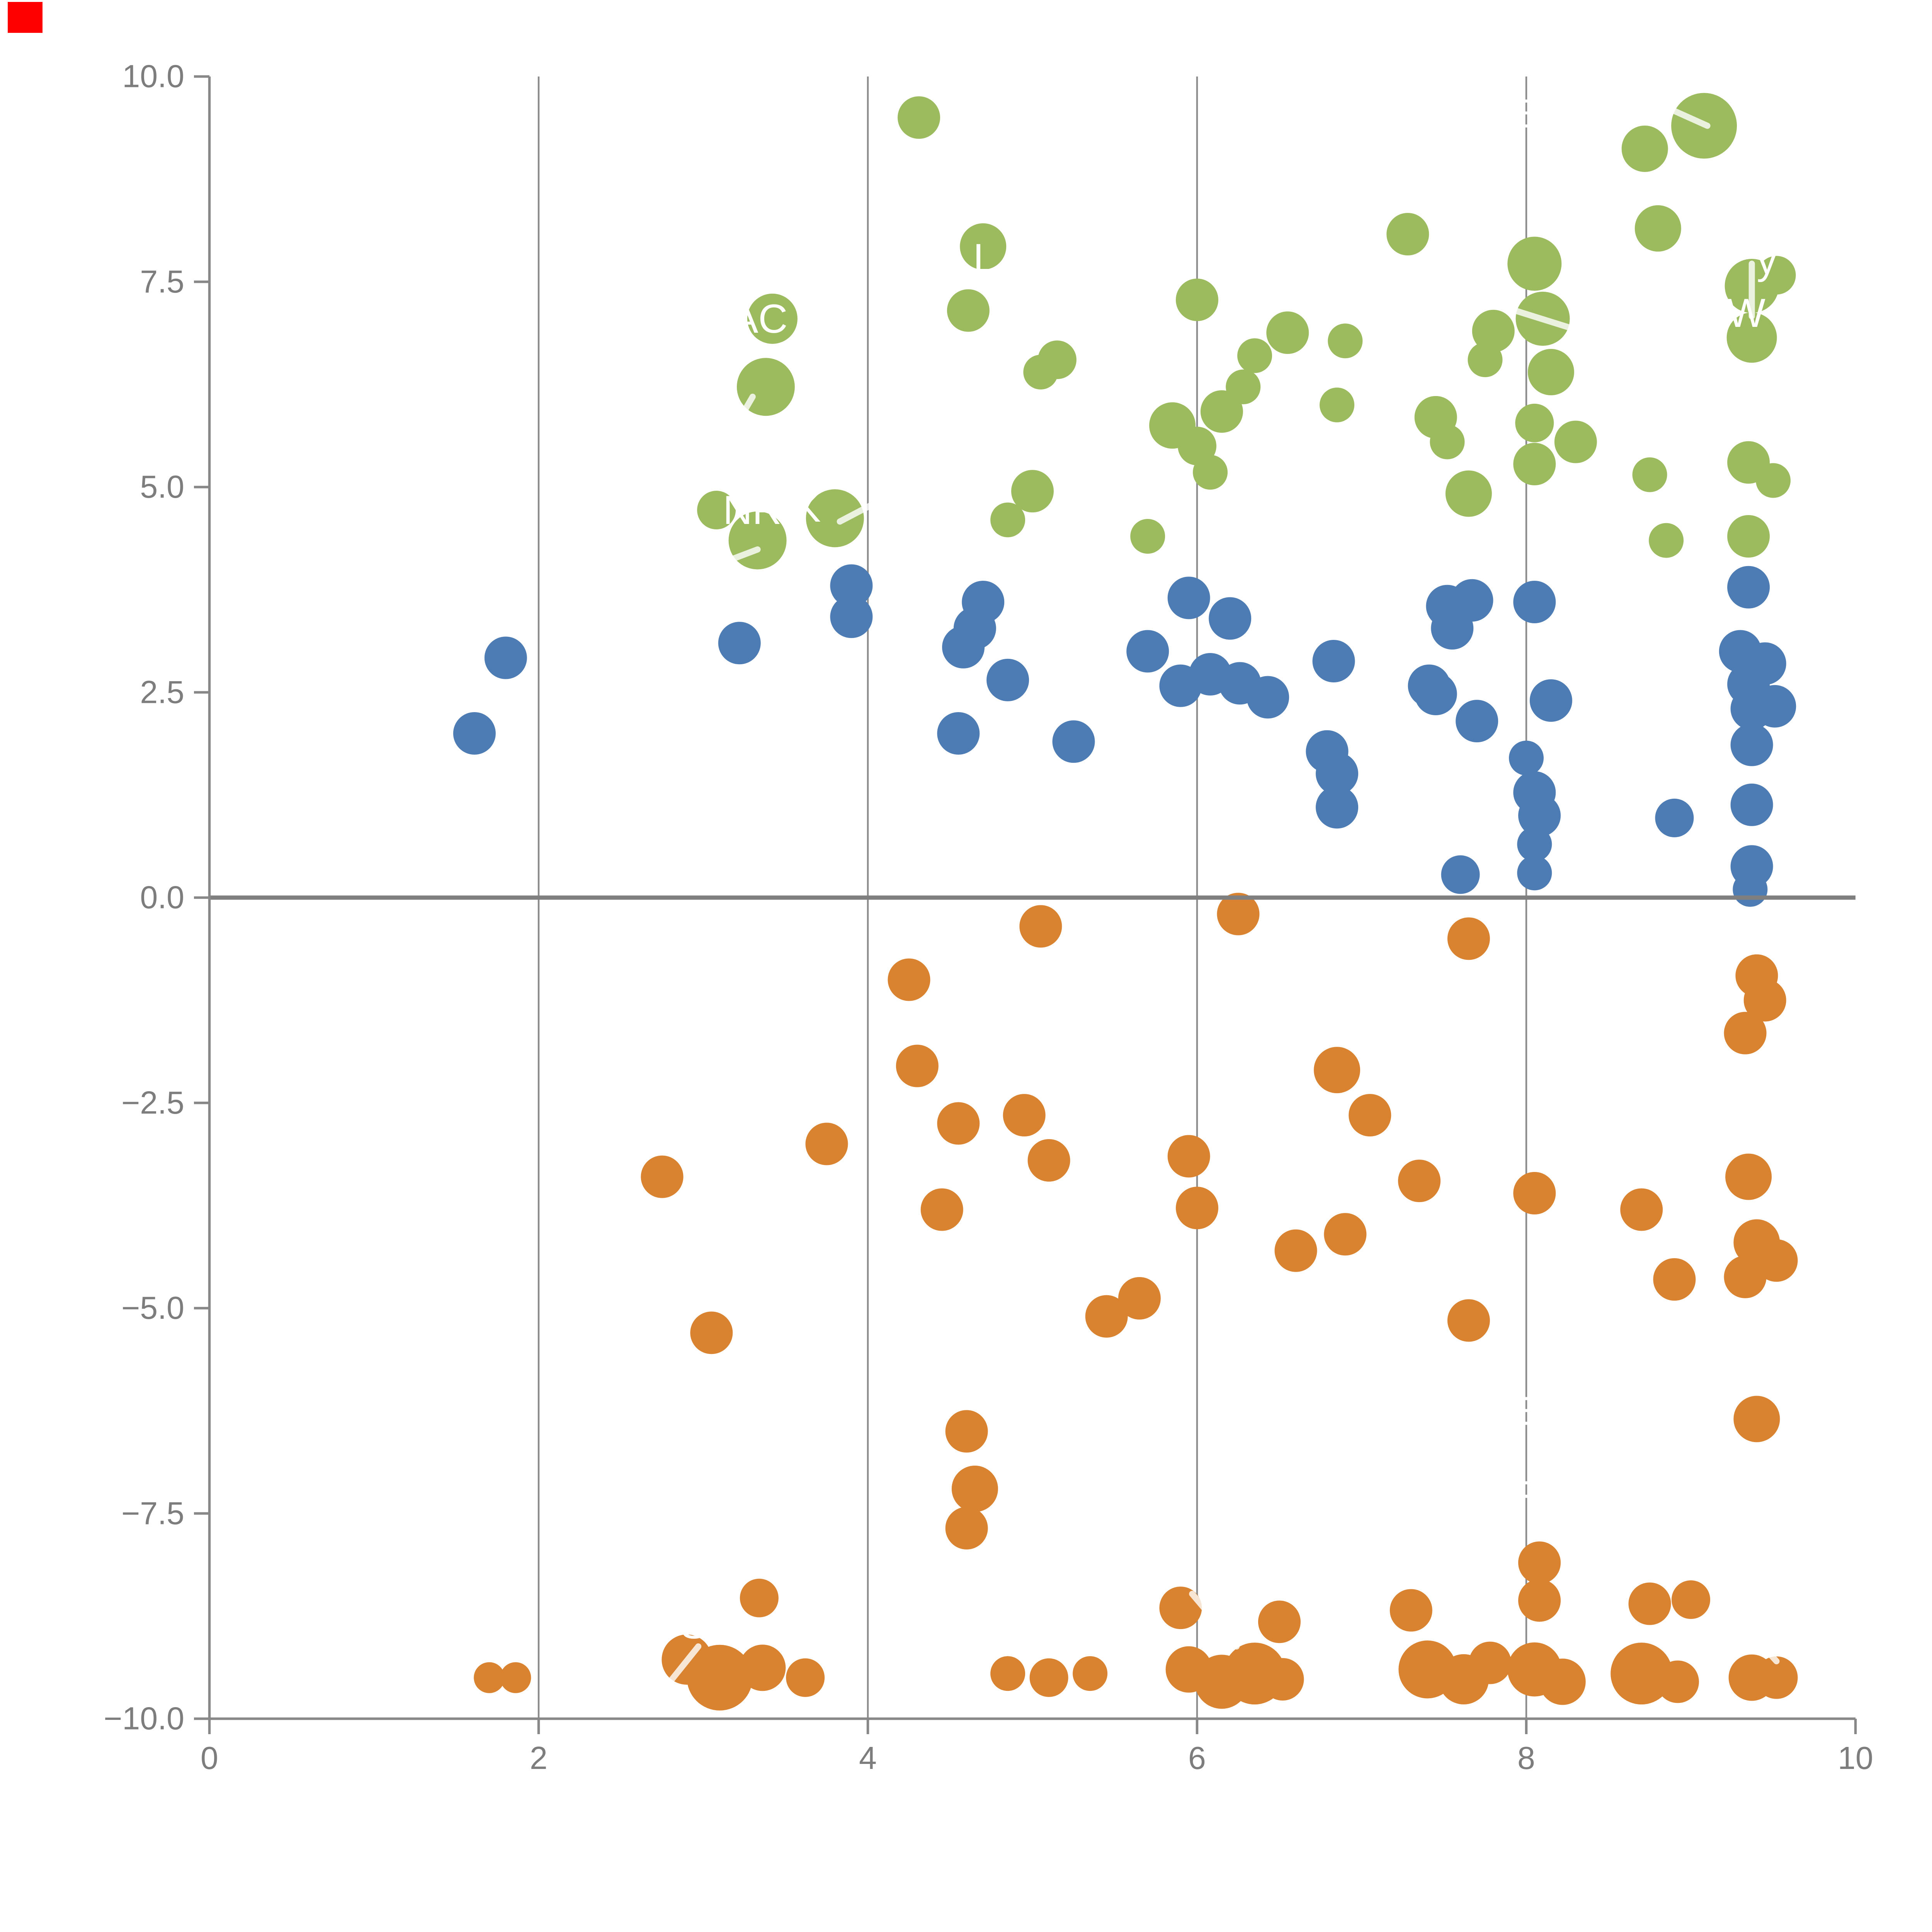 The width and height of the screenshot is (1932, 1932). Describe the element at coordinates (153, 77) in the screenshot. I see `y-tick-label: 10.0` at that location.